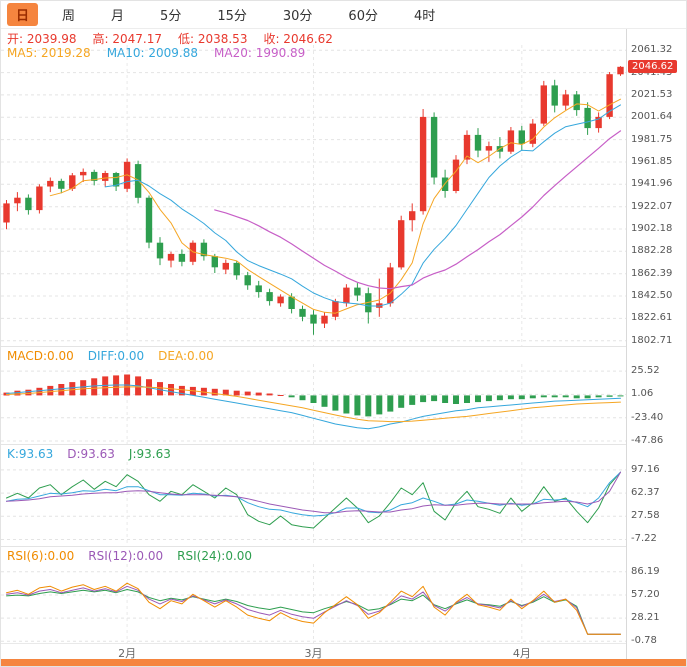 The height and width of the screenshot is (667, 687). What do you see at coordinates (297, 16) in the screenshot?
I see `tab-30min: 30分` at bounding box center [297, 16].